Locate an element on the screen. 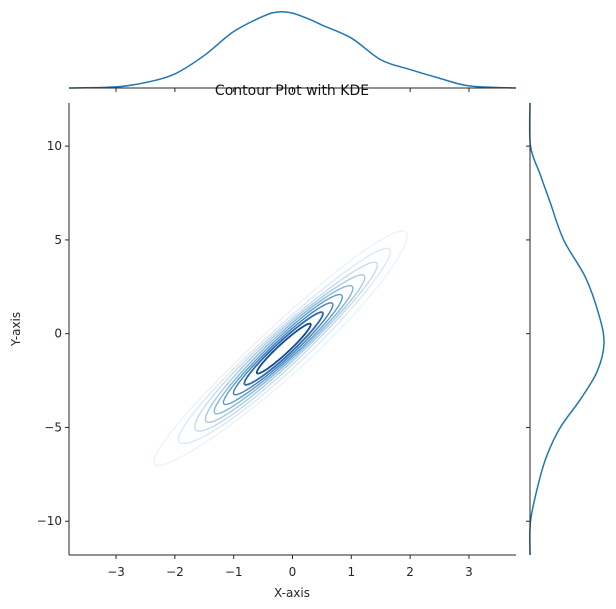 Image resolution: width=616 pixels, height=609 pixels. x-tick-label: 1 is located at coordinates (351, 572).